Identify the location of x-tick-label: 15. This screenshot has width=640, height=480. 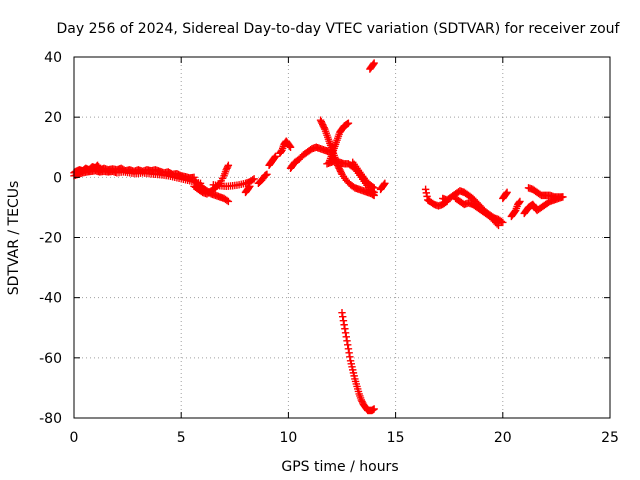
(396, 438).